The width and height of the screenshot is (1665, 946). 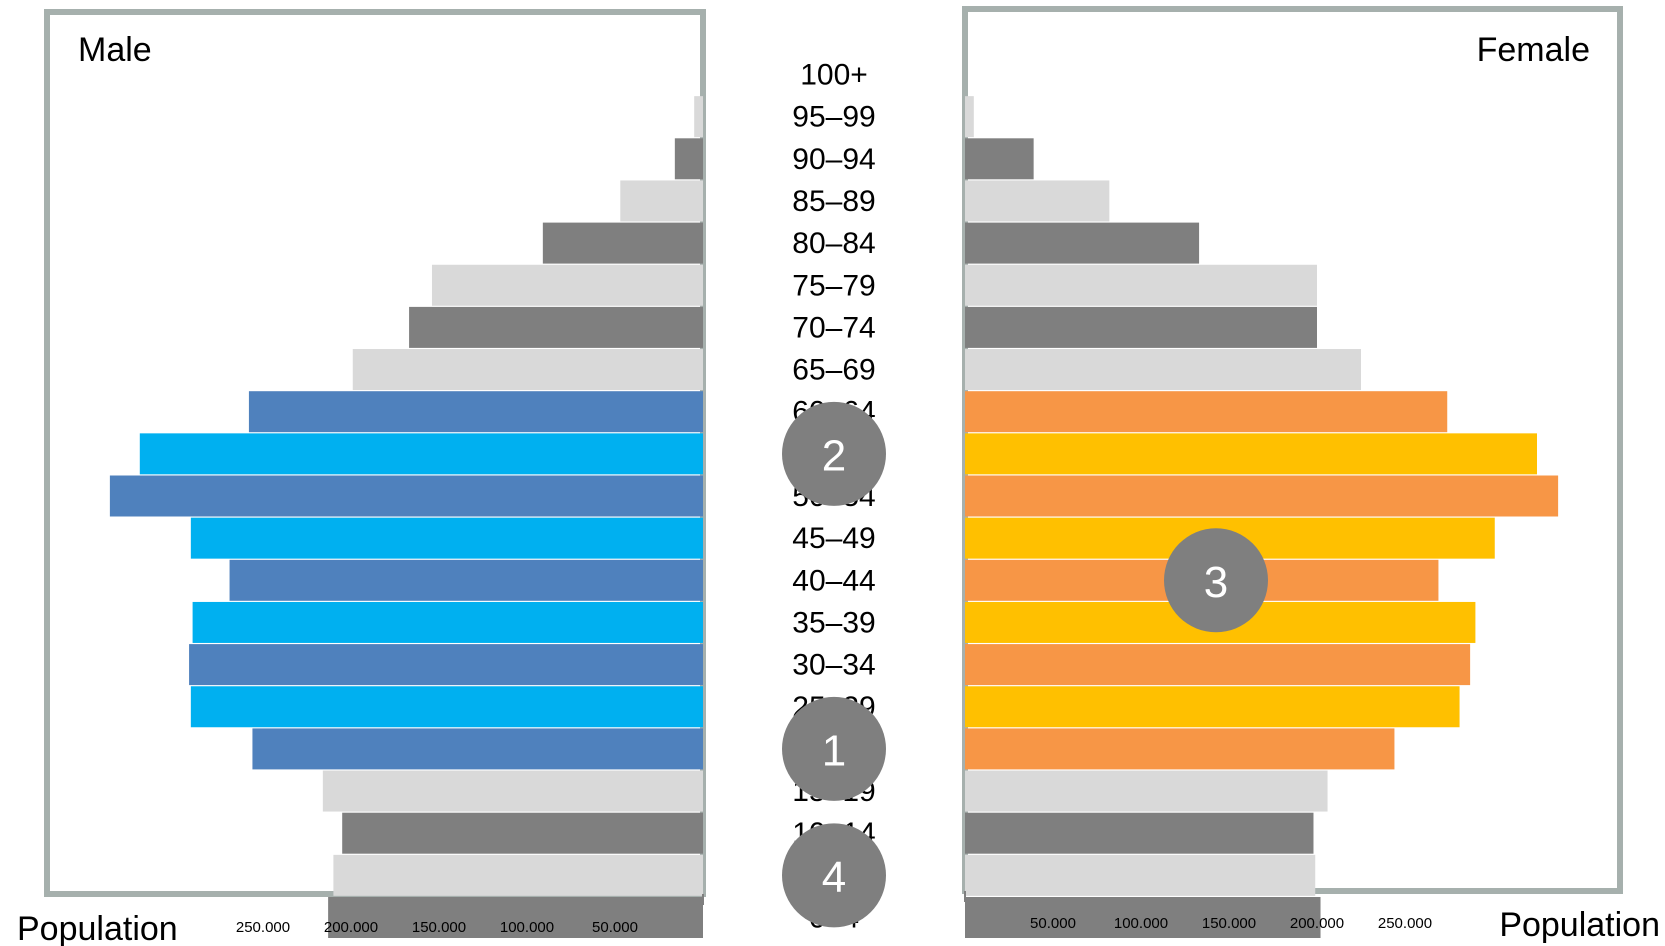 I want to click on callout-marker-number: 1, so click(x=834, y=750).